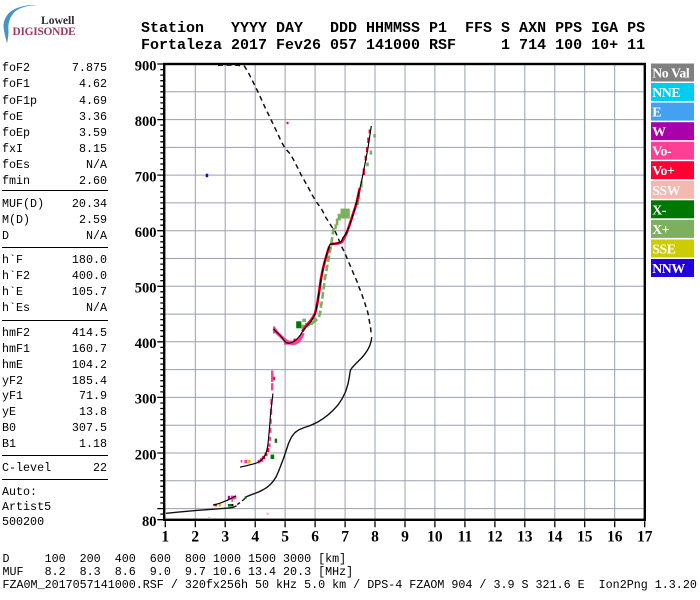  Describe the element at coordinates (149, 522) in the screenshot. I see `svg-text: 80` at that location.